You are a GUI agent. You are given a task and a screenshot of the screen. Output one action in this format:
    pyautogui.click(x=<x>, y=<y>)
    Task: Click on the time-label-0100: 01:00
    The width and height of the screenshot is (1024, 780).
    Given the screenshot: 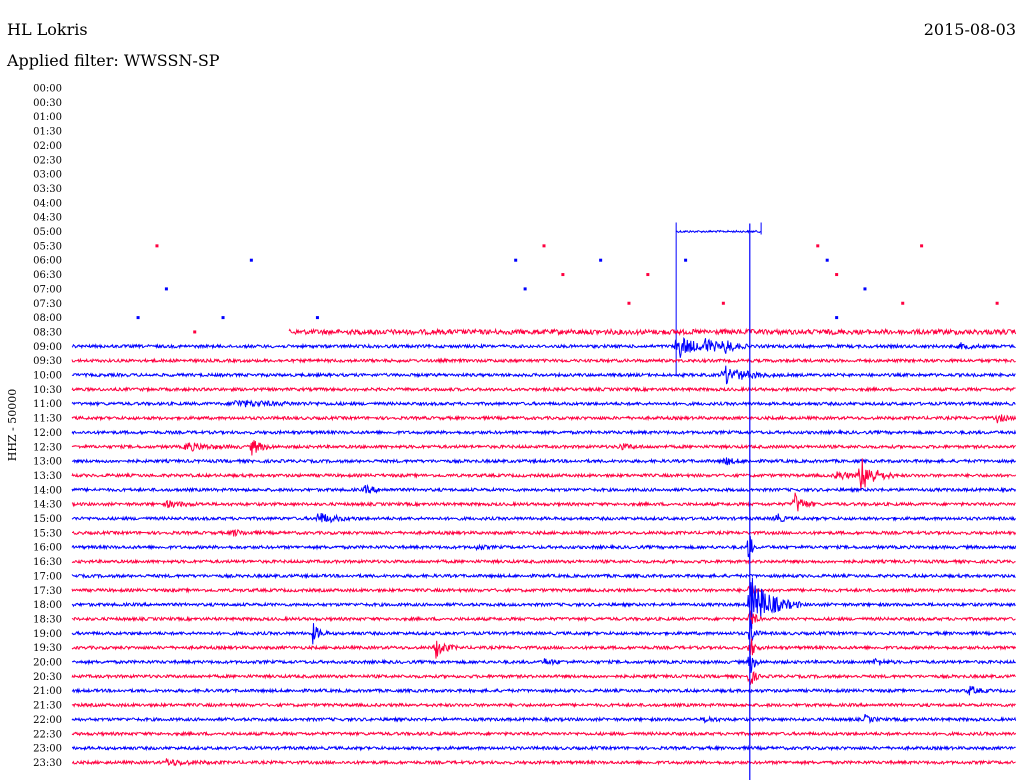 What is the action you would take?
    pyautogui.click(x=47, y=117)
    